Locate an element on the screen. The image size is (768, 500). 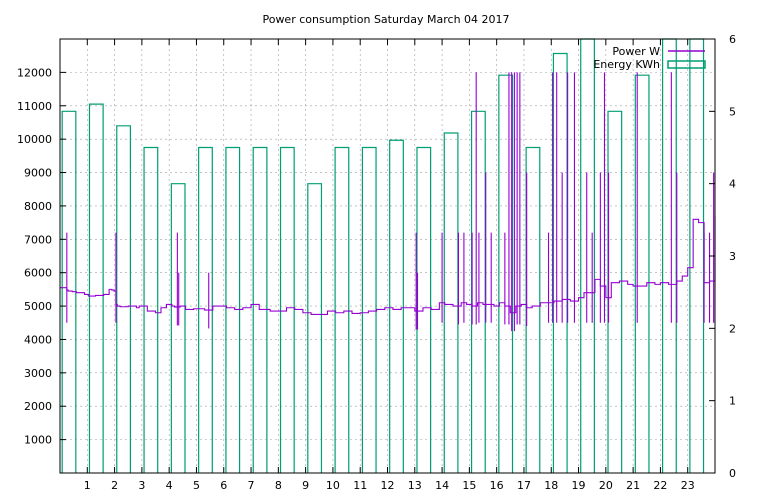
y-tick-label: 3000 is located at coordinates (38, 373).